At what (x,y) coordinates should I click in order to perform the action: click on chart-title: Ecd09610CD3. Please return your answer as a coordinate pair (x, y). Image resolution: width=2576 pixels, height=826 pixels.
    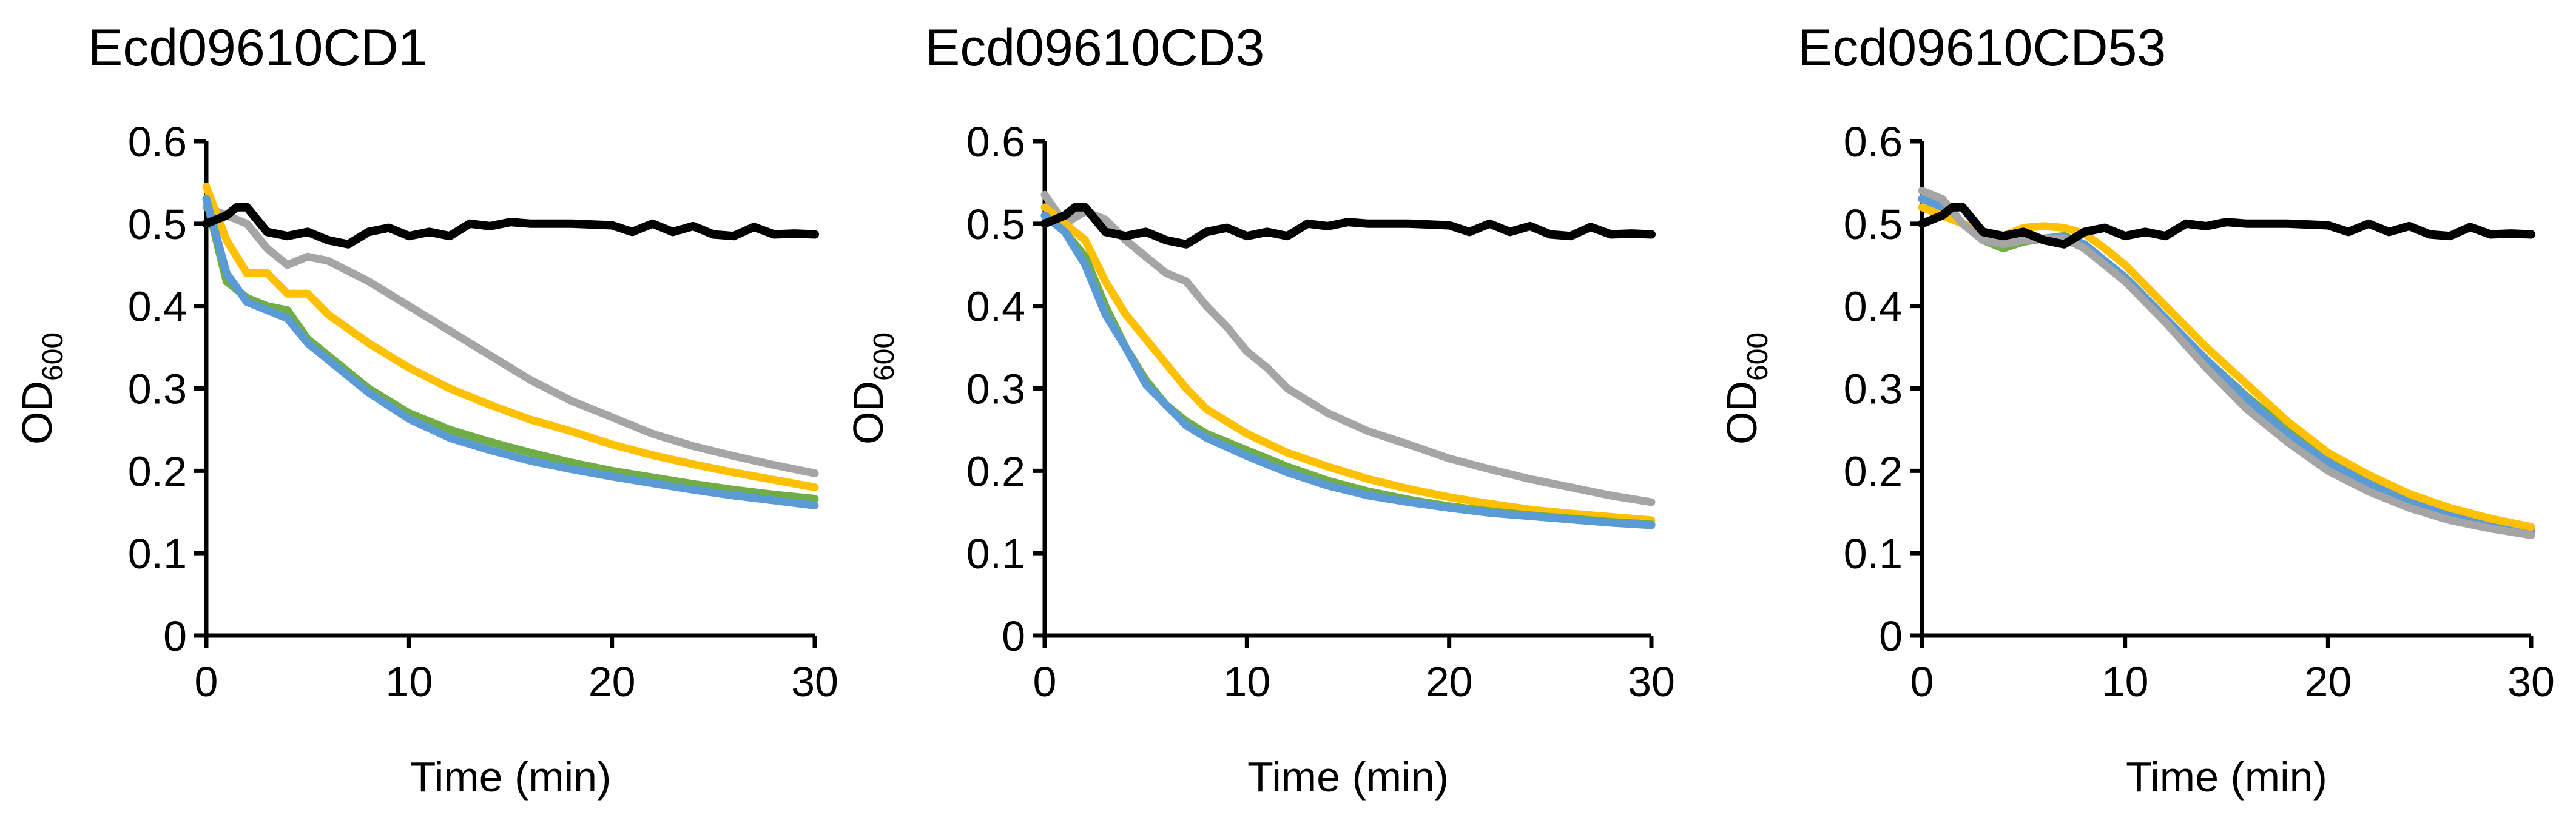
    Looking at the image, I should click on (1094, 48).